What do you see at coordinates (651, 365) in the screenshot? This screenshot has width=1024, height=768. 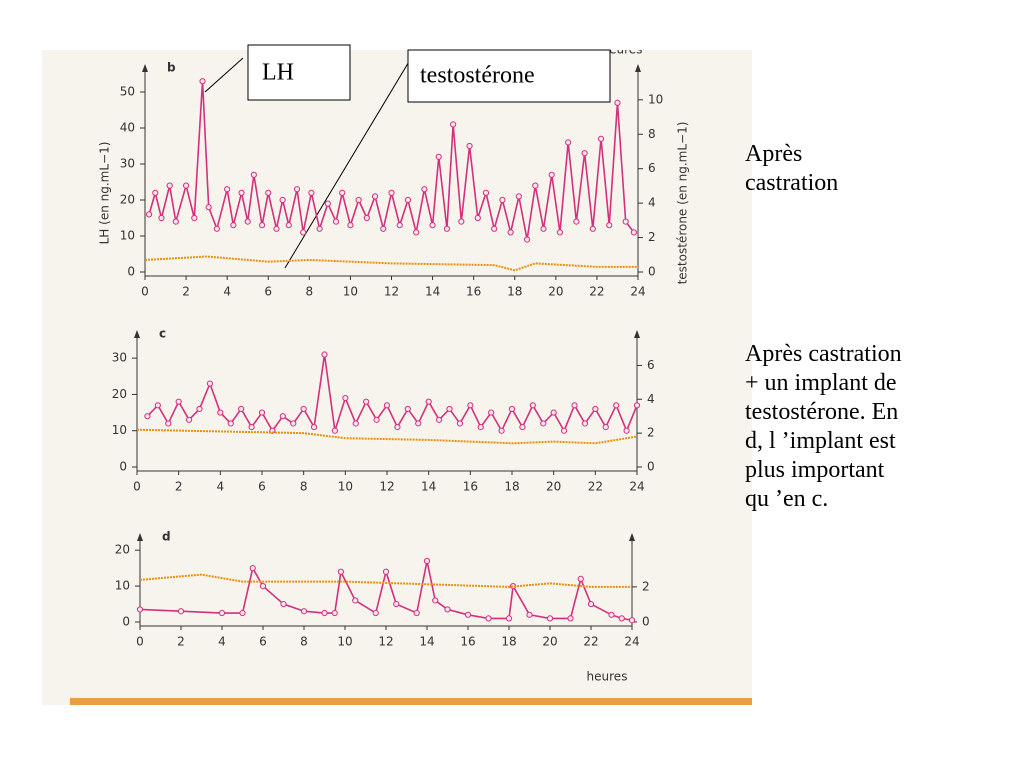 I see `y2-tick-label: 6` at bounding box center [651, 365].